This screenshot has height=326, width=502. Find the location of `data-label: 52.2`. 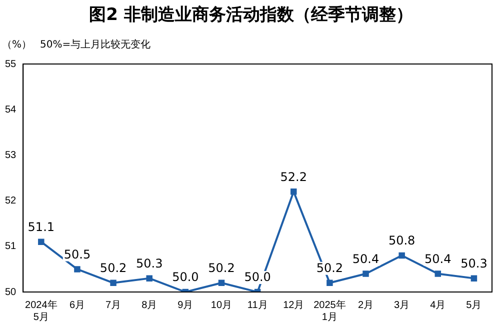

data-label: 52.2 is located at coordinates (293, 177).